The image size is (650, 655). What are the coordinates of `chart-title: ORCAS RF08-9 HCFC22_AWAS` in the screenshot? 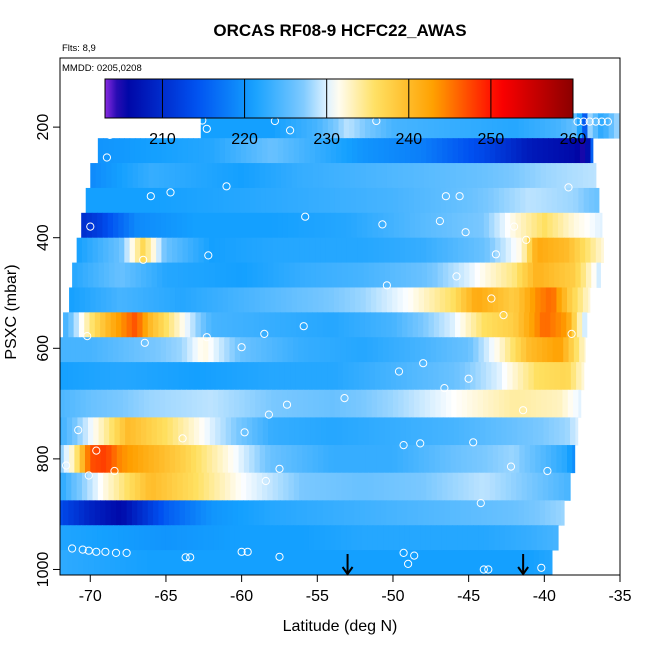 It's located at (339, 30).